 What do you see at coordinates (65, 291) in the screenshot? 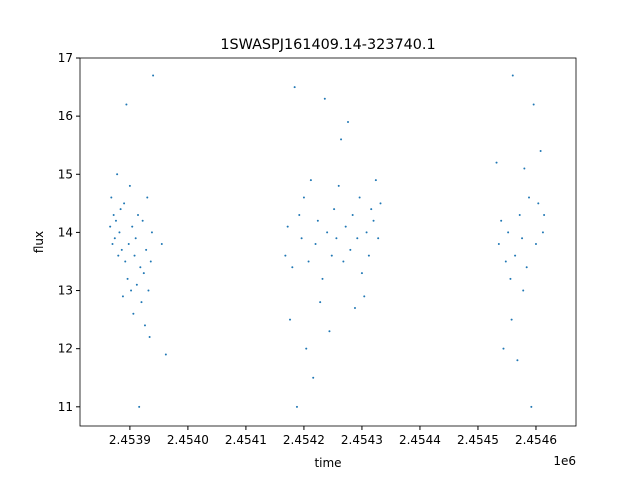
I see `y-tick-label: 13` at bounding box center [65, 291].